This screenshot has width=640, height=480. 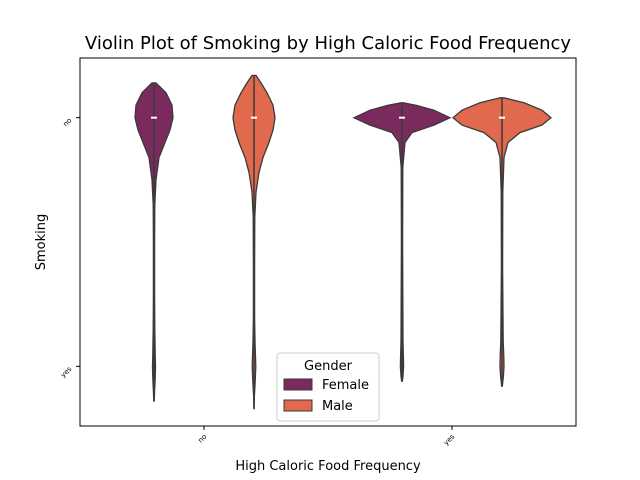 What do you see at coordinates (326, 396) in the screenshot?
I see `legend-items: Female Male` at bounding box center [326, 396].